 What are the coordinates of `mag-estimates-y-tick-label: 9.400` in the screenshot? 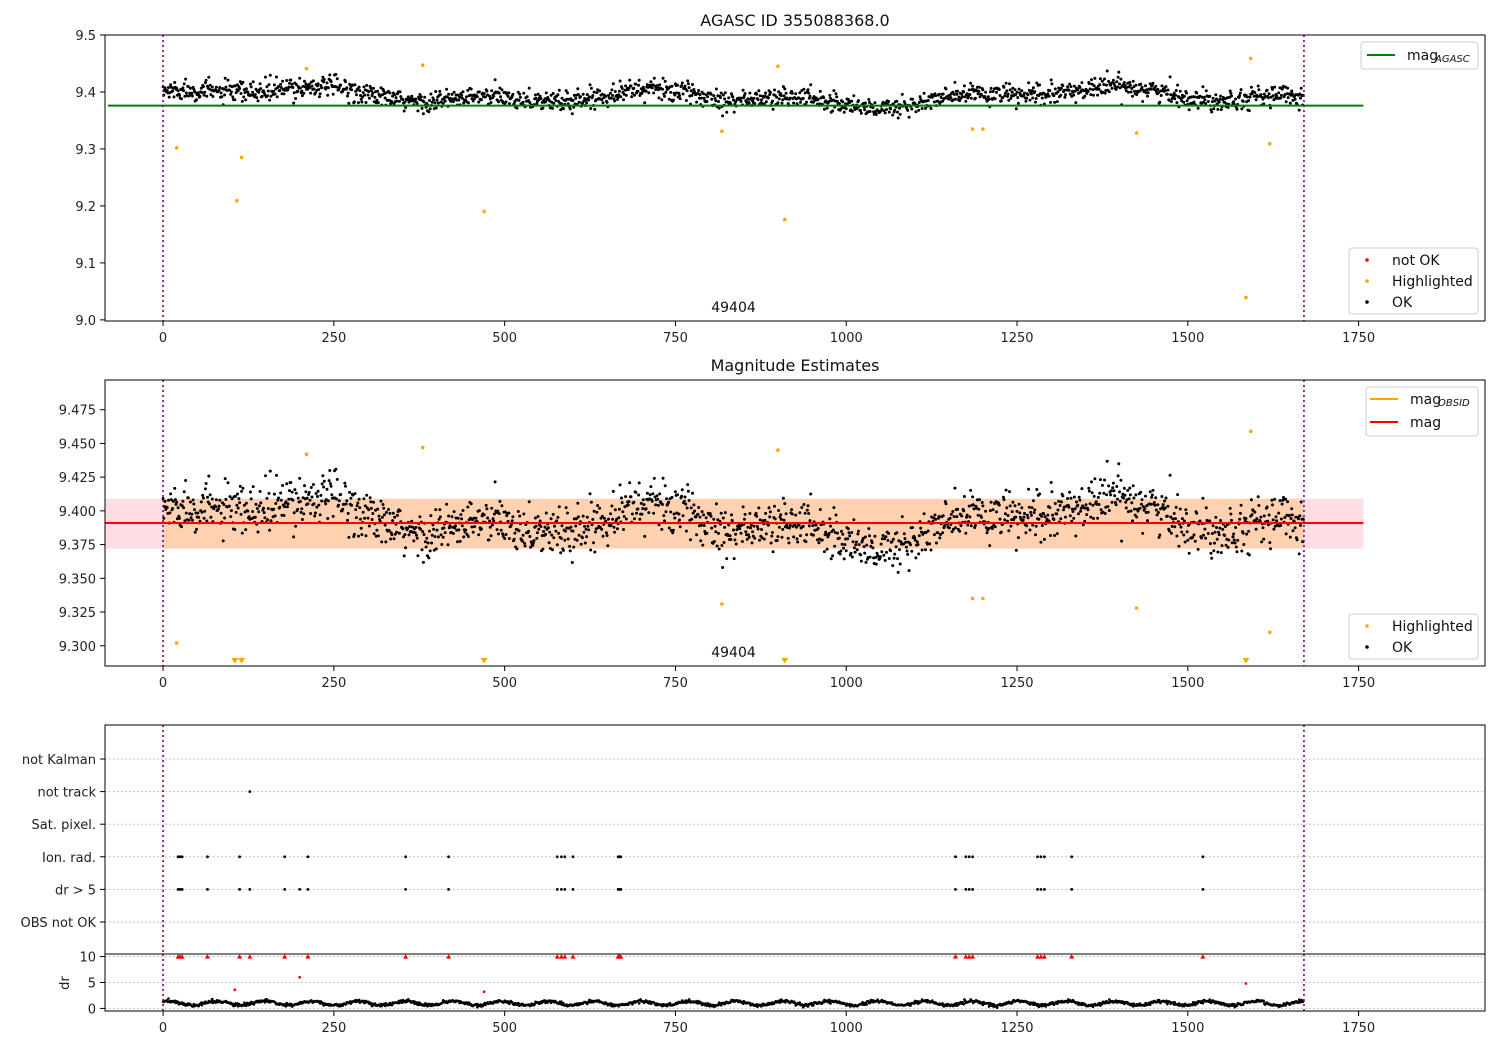 It's located at (77, 512).